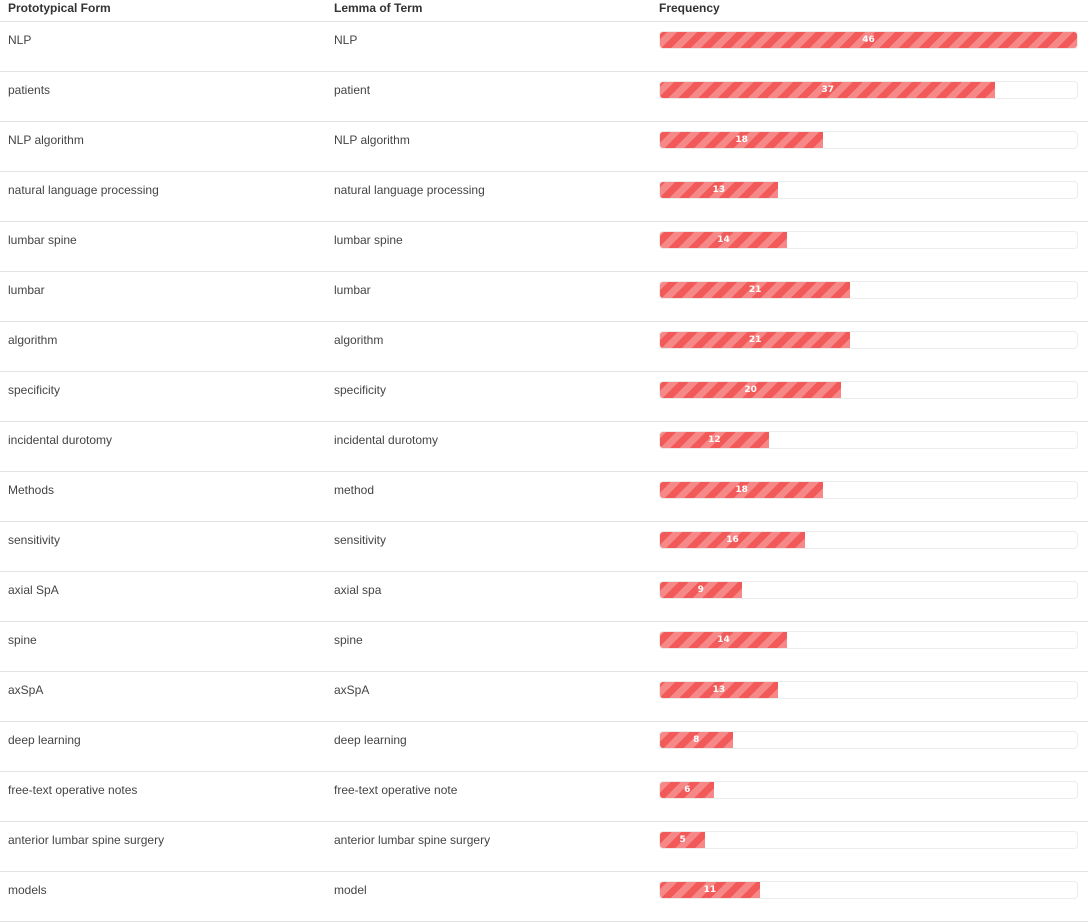  I want to click on lemma-cell: sensitivity, so click(360, 540).